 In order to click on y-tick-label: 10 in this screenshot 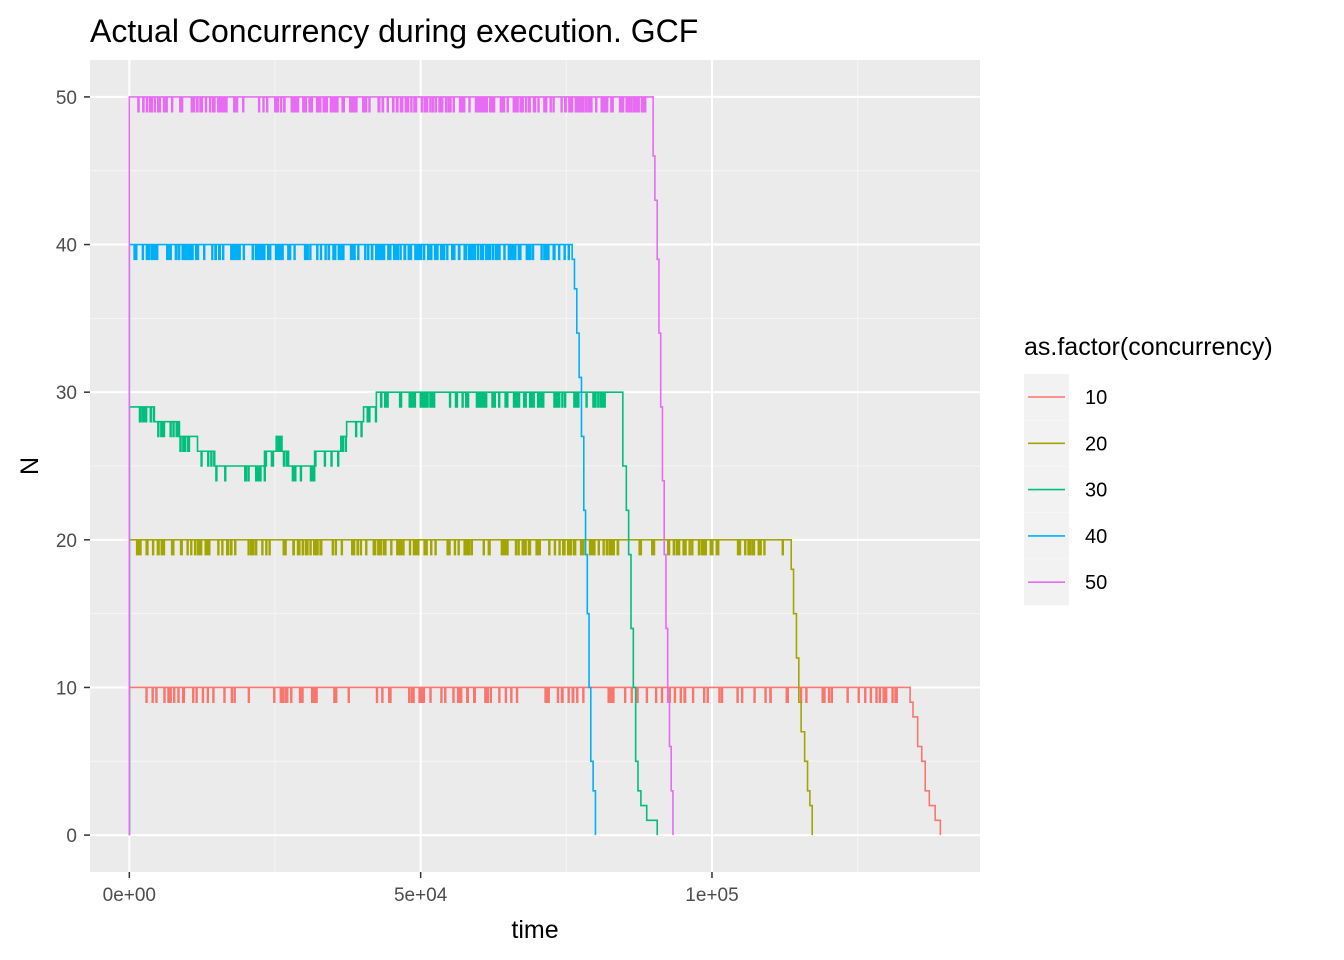, I will do `click(66, 688)`.